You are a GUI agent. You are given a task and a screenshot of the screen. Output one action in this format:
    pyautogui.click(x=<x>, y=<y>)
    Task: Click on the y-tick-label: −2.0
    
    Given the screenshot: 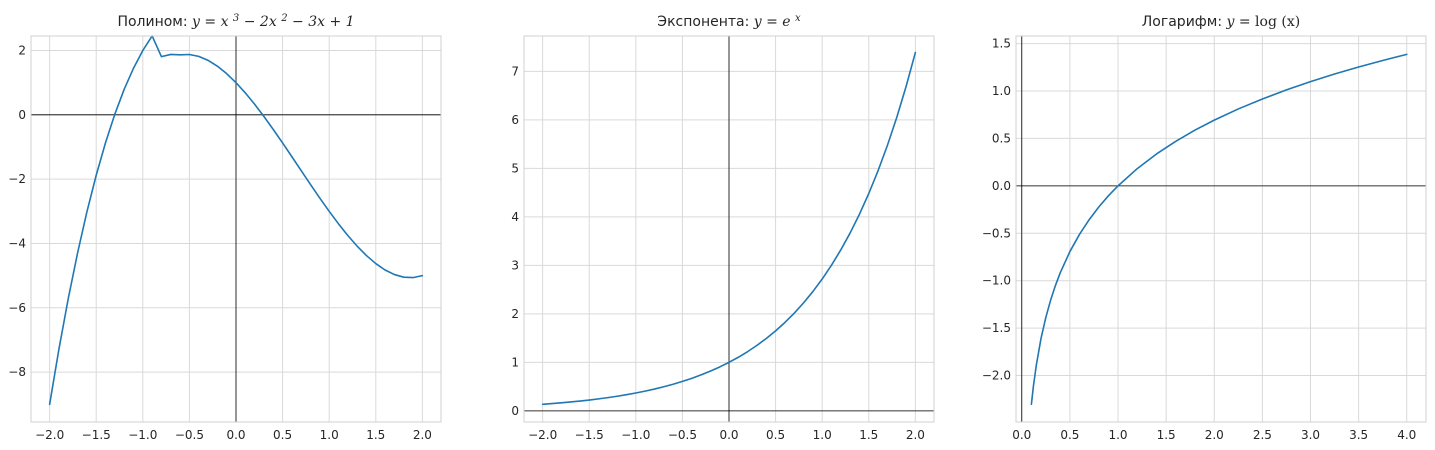 What is the action you would take?
    pyautogui.click(x=996, y=376)
    